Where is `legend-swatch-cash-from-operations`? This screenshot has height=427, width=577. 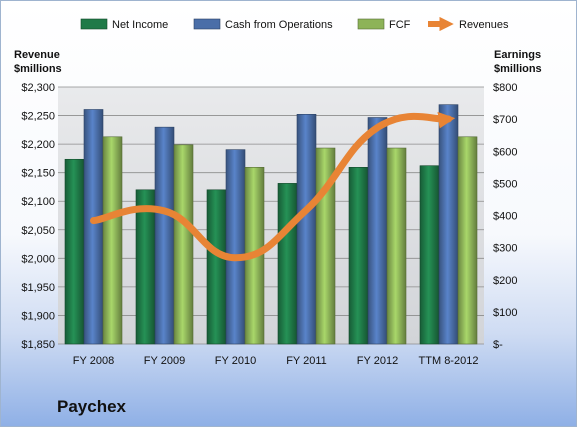
legend-swatch-cash-from-operations is located at coordinates (207, 24).